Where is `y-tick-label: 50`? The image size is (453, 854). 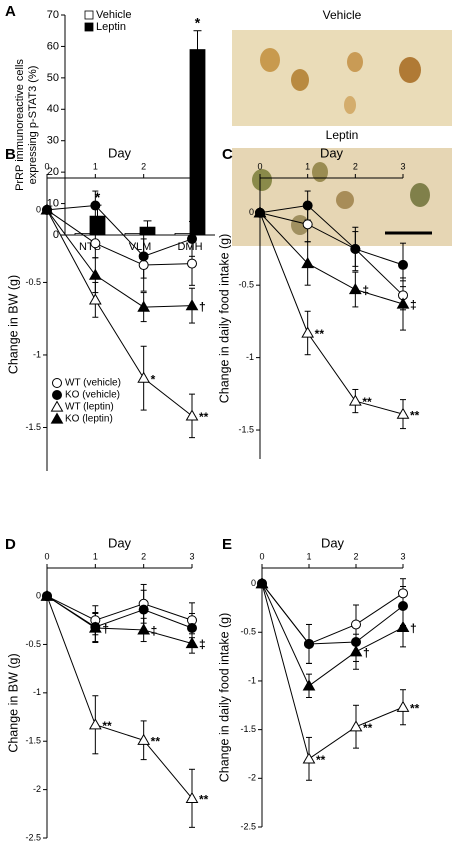
y-tick-label: 50 is located at coordinates (53, 78).